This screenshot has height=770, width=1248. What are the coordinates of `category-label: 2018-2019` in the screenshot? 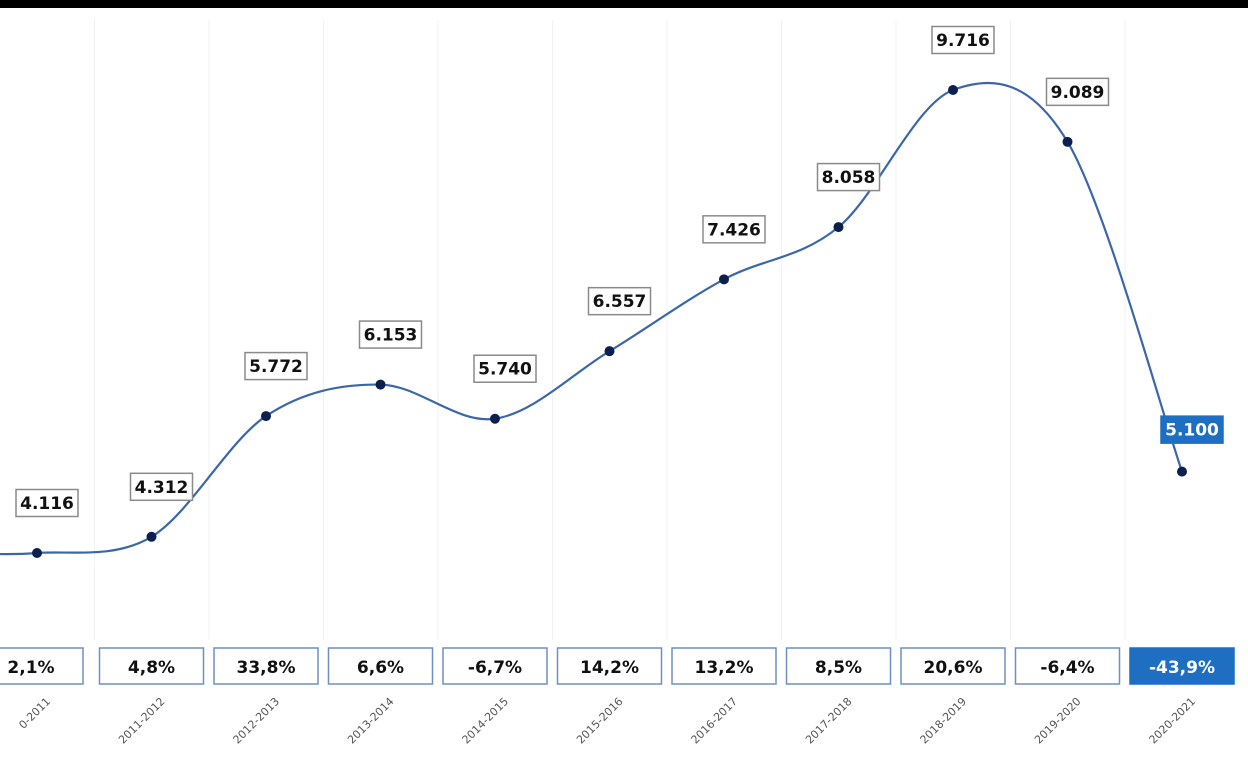 It's located at (944, 721).